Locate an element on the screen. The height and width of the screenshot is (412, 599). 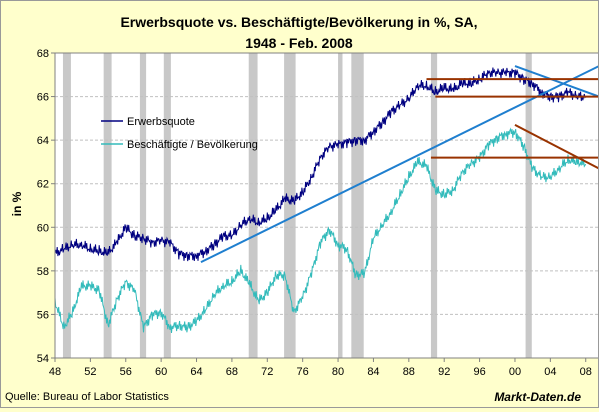
x-tick-label: 64 is located at coordinates (196, 372).